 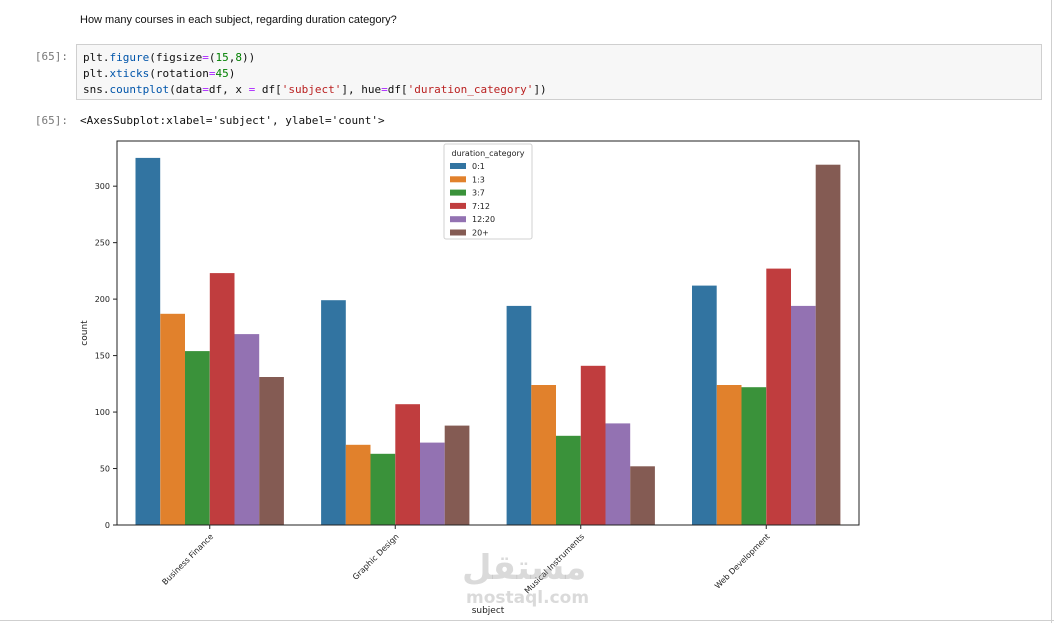 What do you see at coordinates (102, 186) in the screenshot?
I see `ytick-label-300: 300` at bounding box center [102, 186].